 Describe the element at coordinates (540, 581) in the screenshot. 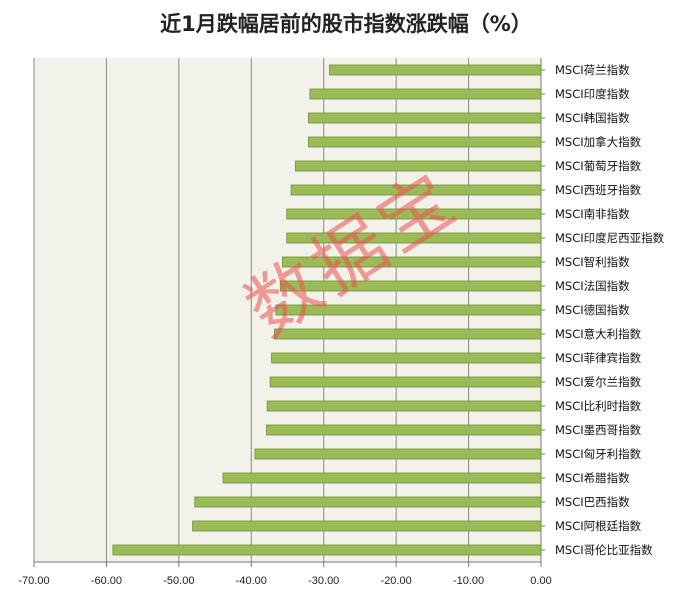

I see `x-tick-label: 0.00` at that location.